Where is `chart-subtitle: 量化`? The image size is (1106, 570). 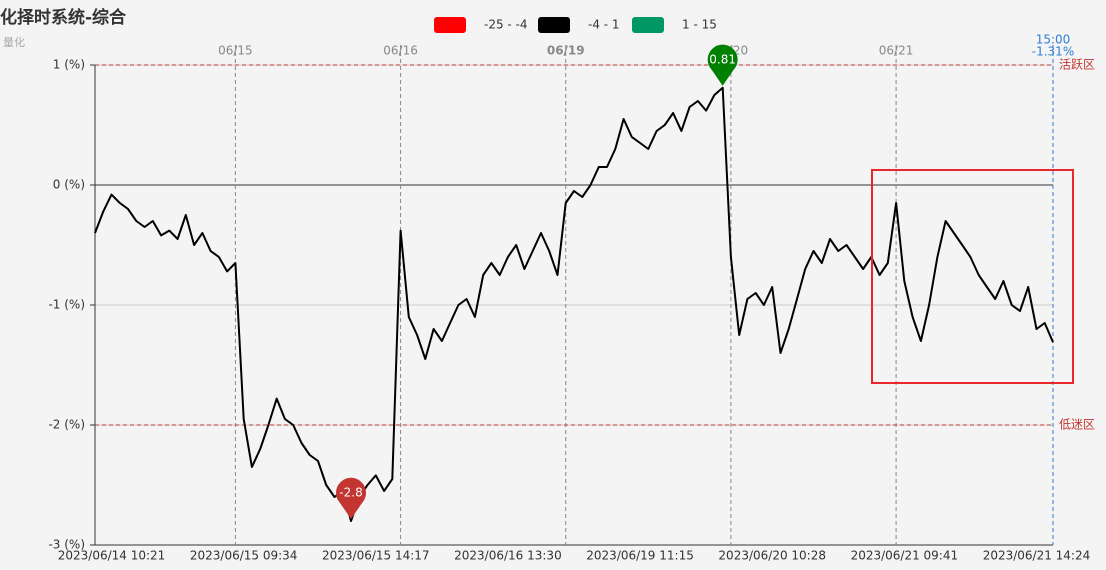
chart-subtitle: 量化 is located at coordinates (14, 42).